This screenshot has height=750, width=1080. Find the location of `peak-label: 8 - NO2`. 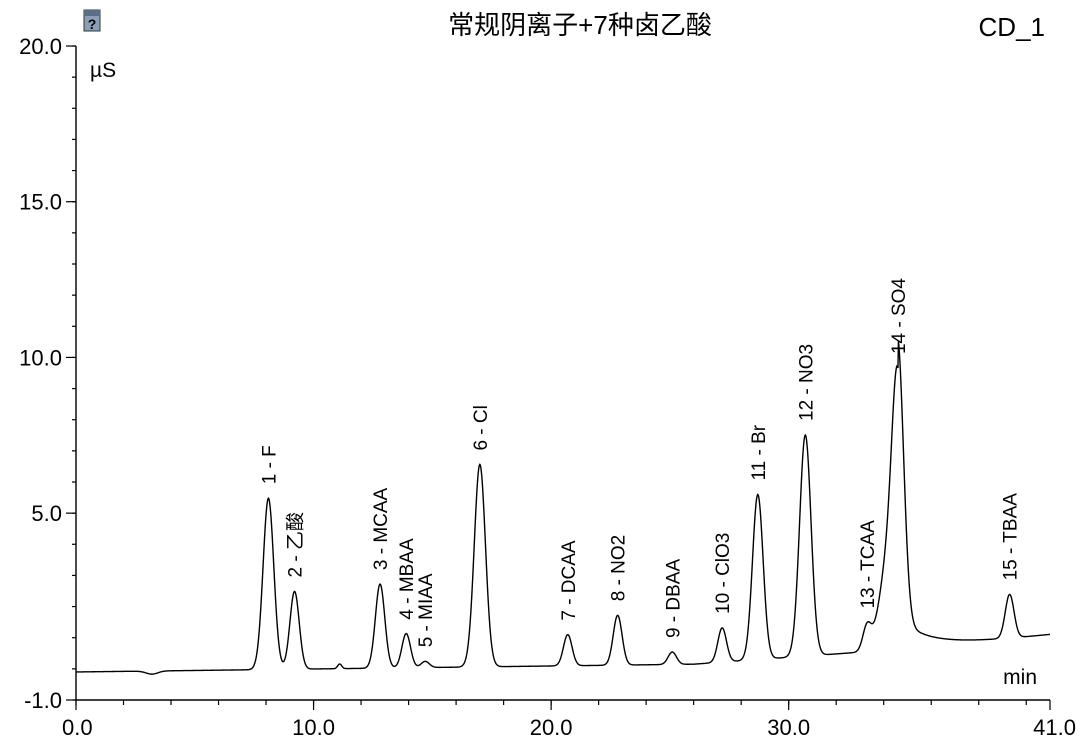

peak-label: 8 - NO2 is located at coordinates (619, 568).